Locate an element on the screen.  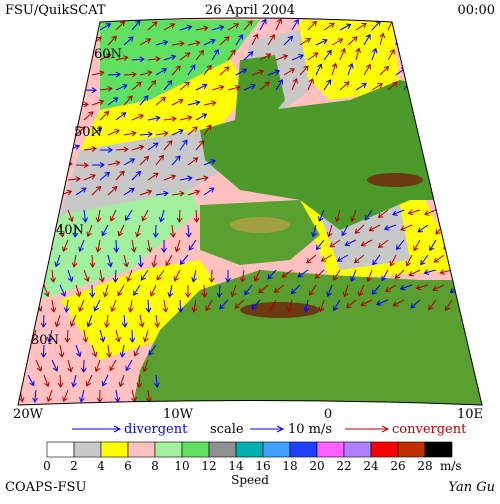
colorbar-tick-label: 28 is located at coordinates (424, 466).